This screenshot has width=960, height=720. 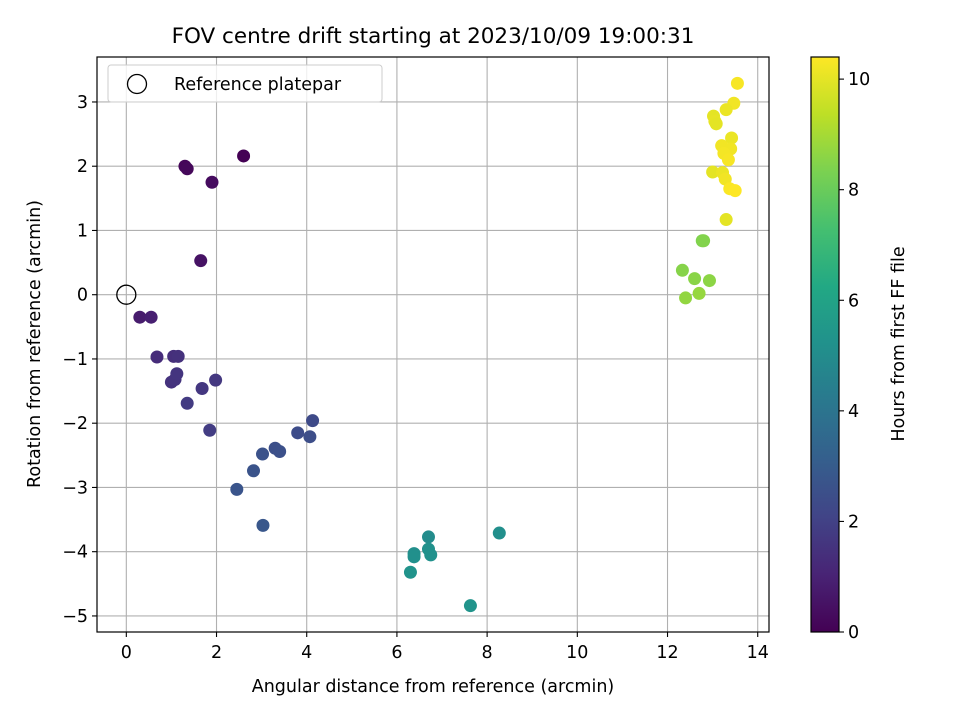 I want to click on legend: Reference platepar, so click(x=245, y=83).